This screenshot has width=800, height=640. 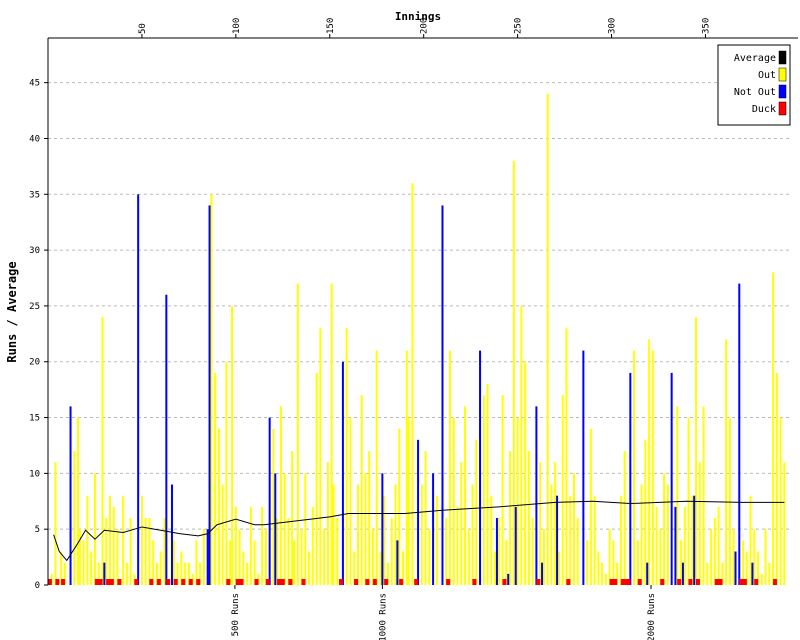 I want to click on legend-label: Not Out, so click(x=755, y=92).